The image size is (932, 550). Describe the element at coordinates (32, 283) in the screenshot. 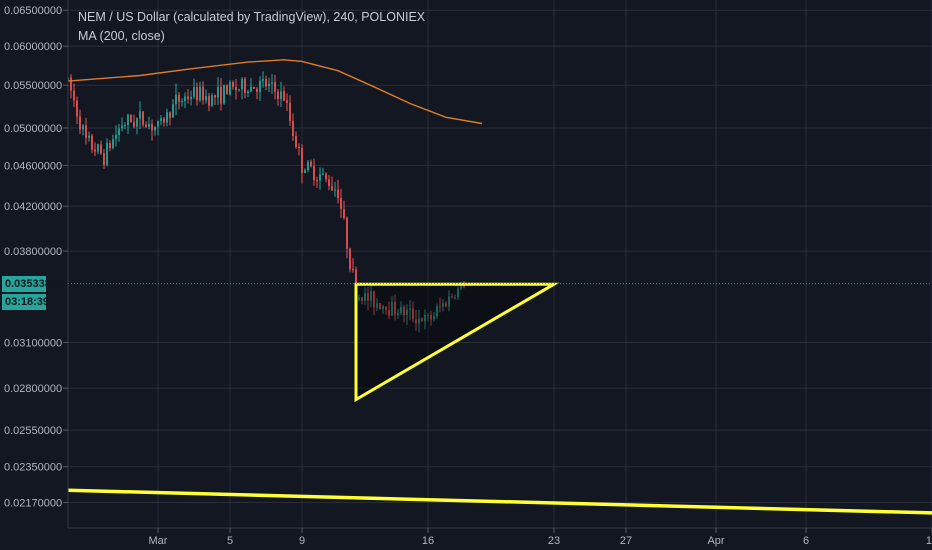

I see `current-price-tag: 0.03533810` at that location.